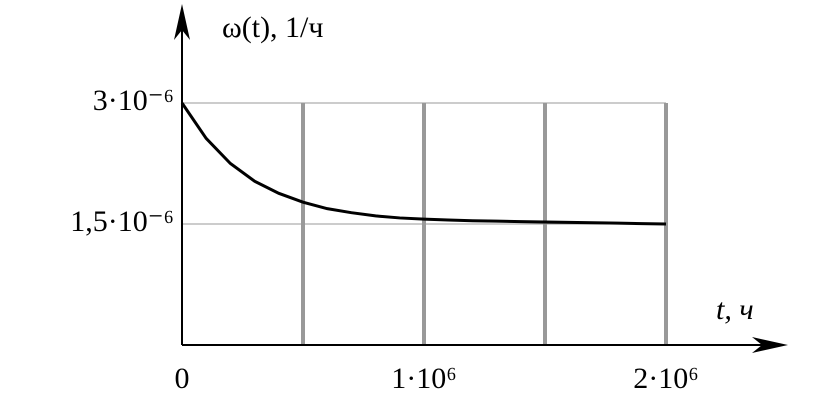  What do you see at coordinates (182, 378) in the screenshot?
I see `x-tick-label: 0` at bounding box center [182, 378].